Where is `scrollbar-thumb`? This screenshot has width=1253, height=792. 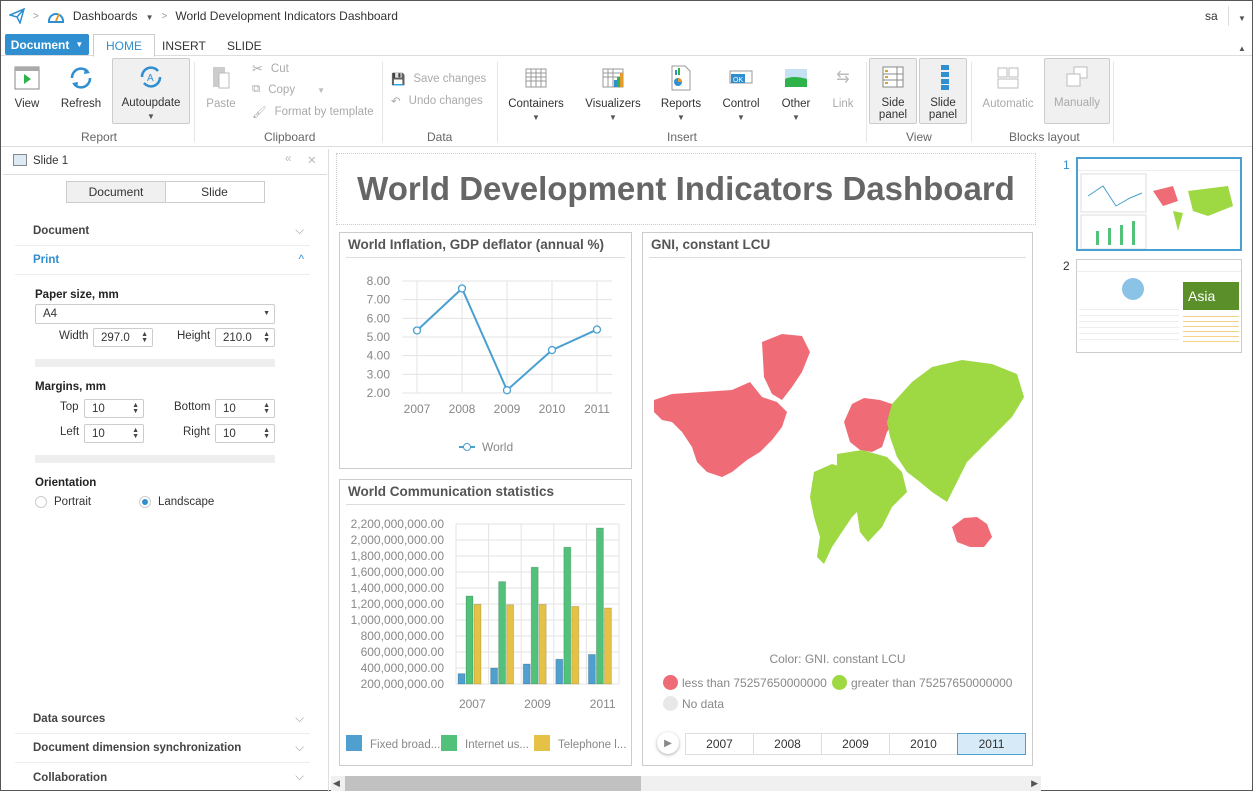 scrollbar-thumb is located at coordinates (493, 783).